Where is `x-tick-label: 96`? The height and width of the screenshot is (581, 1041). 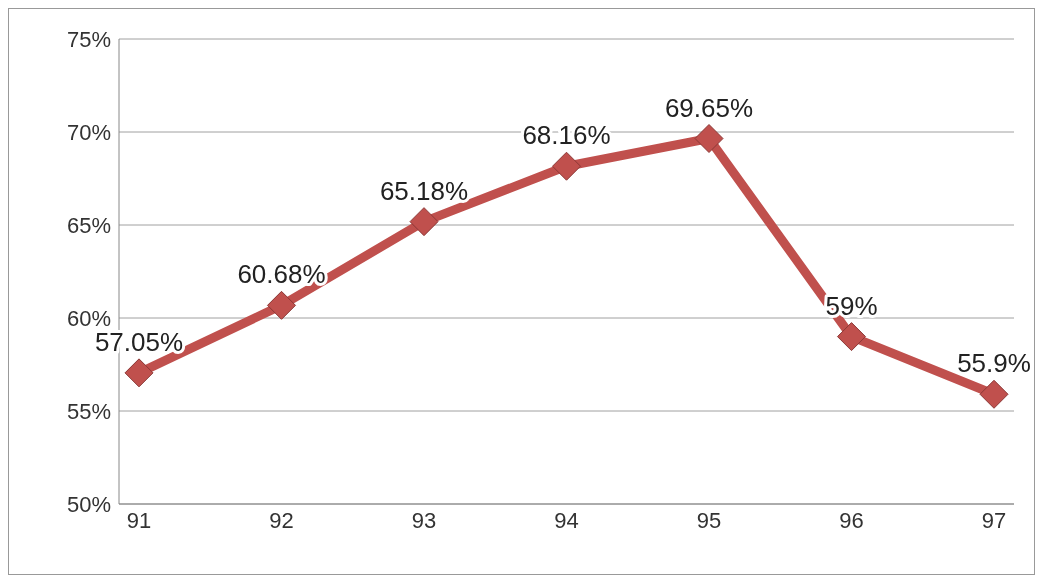 x-tick-label: 96 is located at coordinates (851, 520).